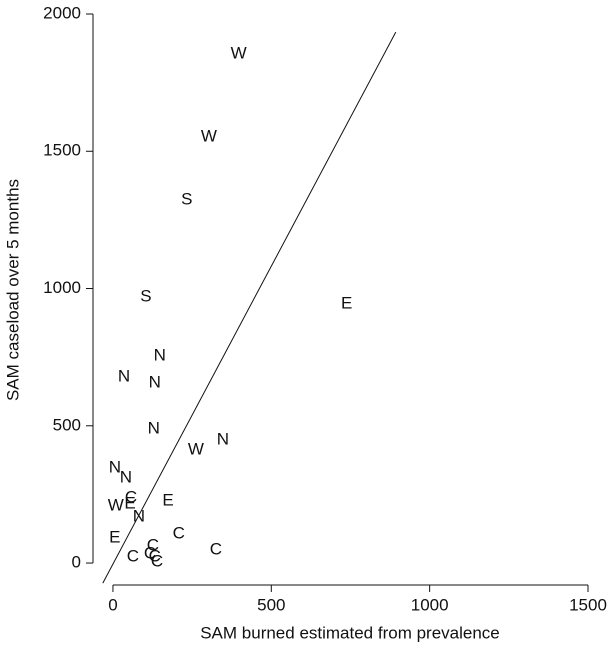  I want to click on y-tick-label: 1000, so click(62, 287).